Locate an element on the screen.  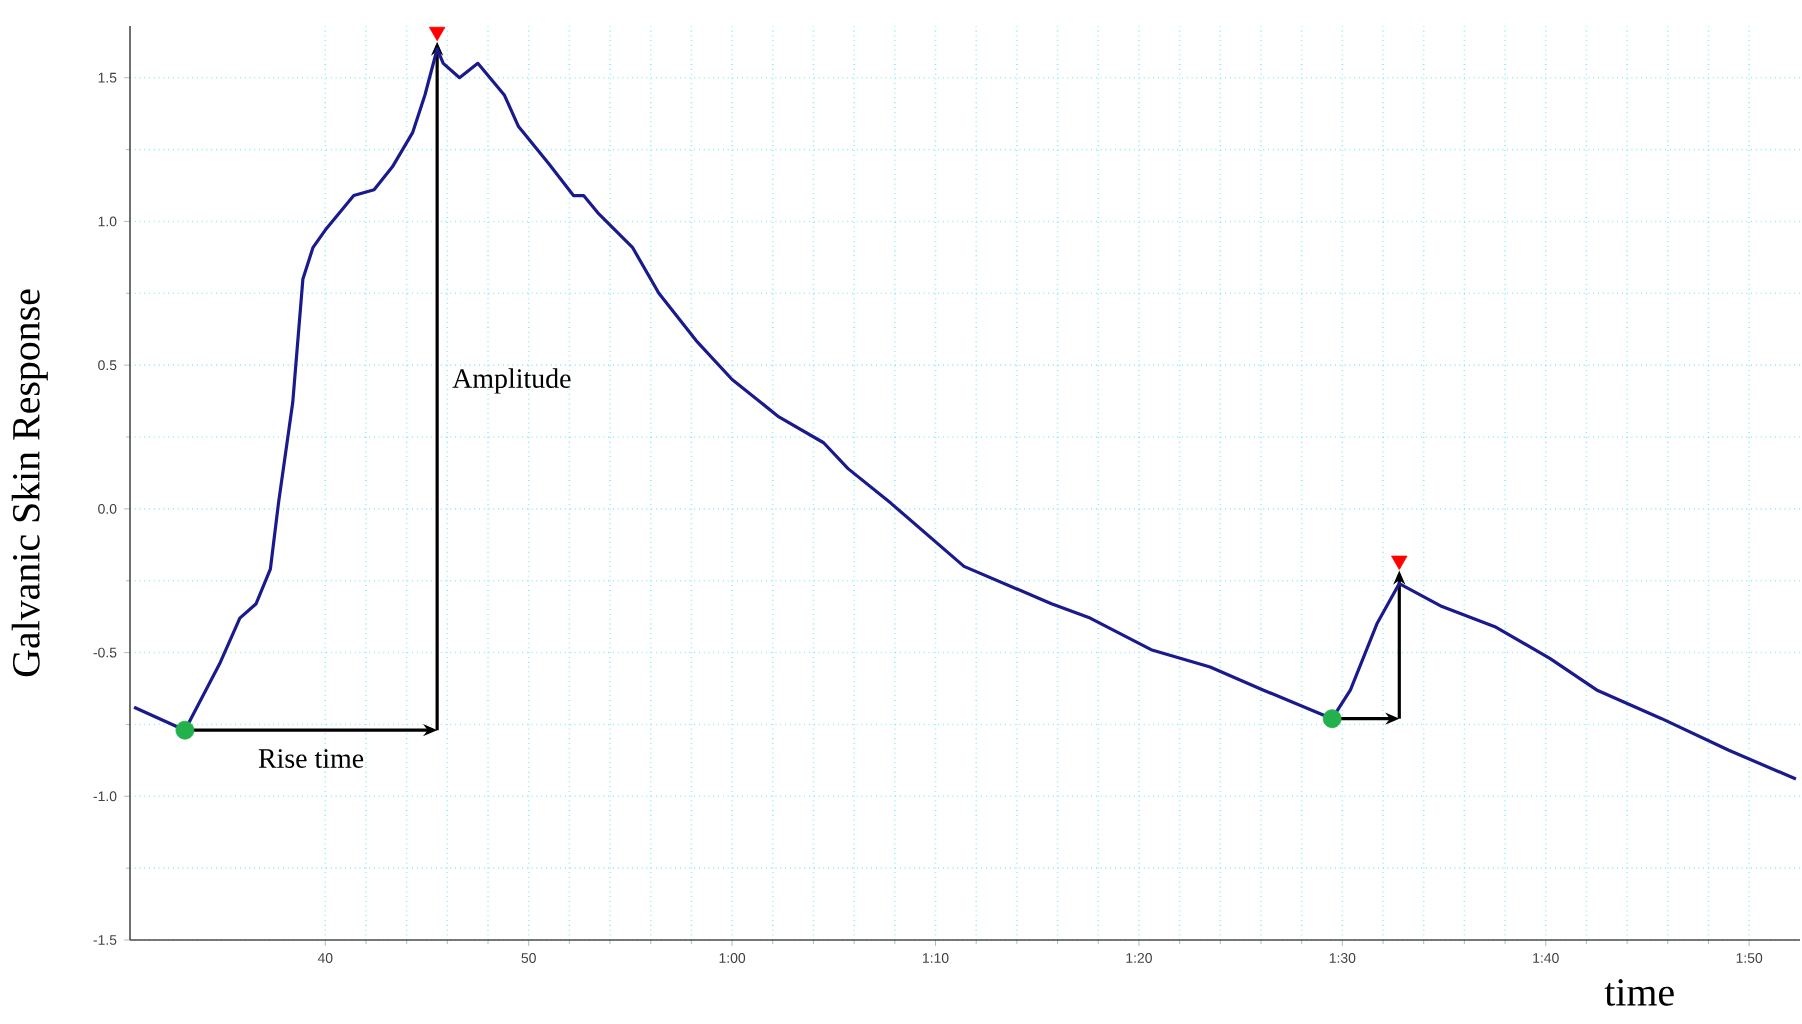
y-axis-title: Galvanic Skin Response is located at coordinates (29, 483).